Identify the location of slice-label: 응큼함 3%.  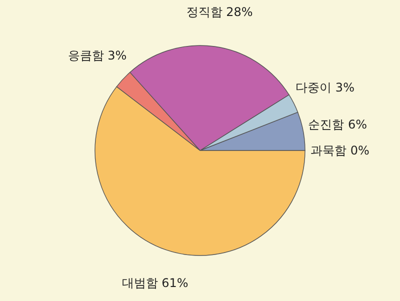
(97, 55).